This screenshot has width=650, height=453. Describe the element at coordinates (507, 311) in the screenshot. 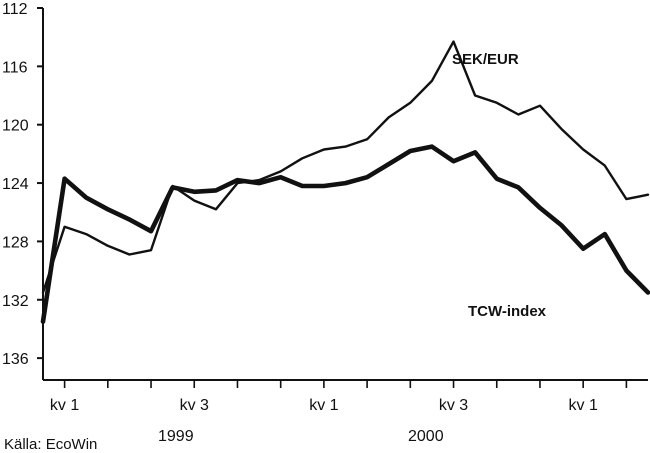

I see `series-label-tcw-index: TCW-index` at that location.